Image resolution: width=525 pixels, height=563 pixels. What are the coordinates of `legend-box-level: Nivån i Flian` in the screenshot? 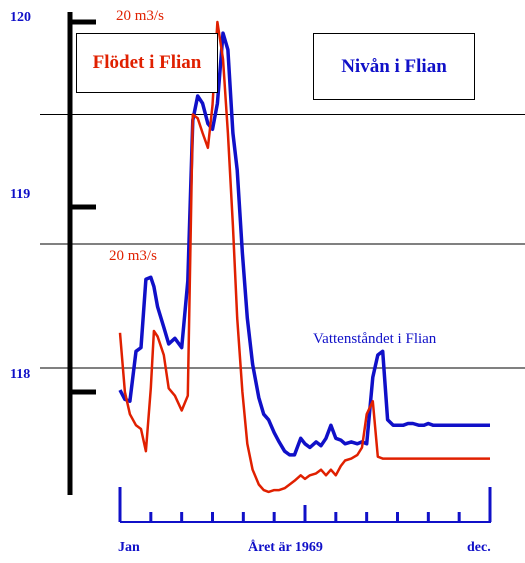 It's located at (394, 66).